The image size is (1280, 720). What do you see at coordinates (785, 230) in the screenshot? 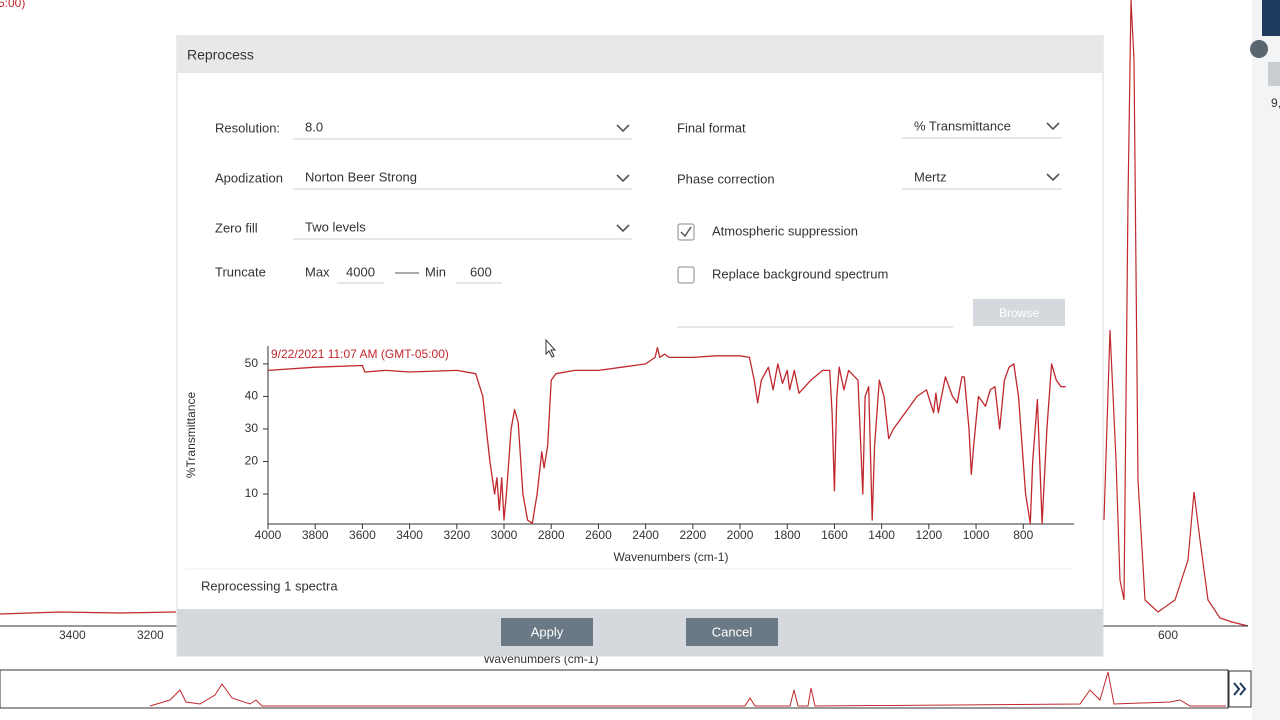
I see `checkbox-label: Atmospheric suppression` at bounding box center [785, 230].